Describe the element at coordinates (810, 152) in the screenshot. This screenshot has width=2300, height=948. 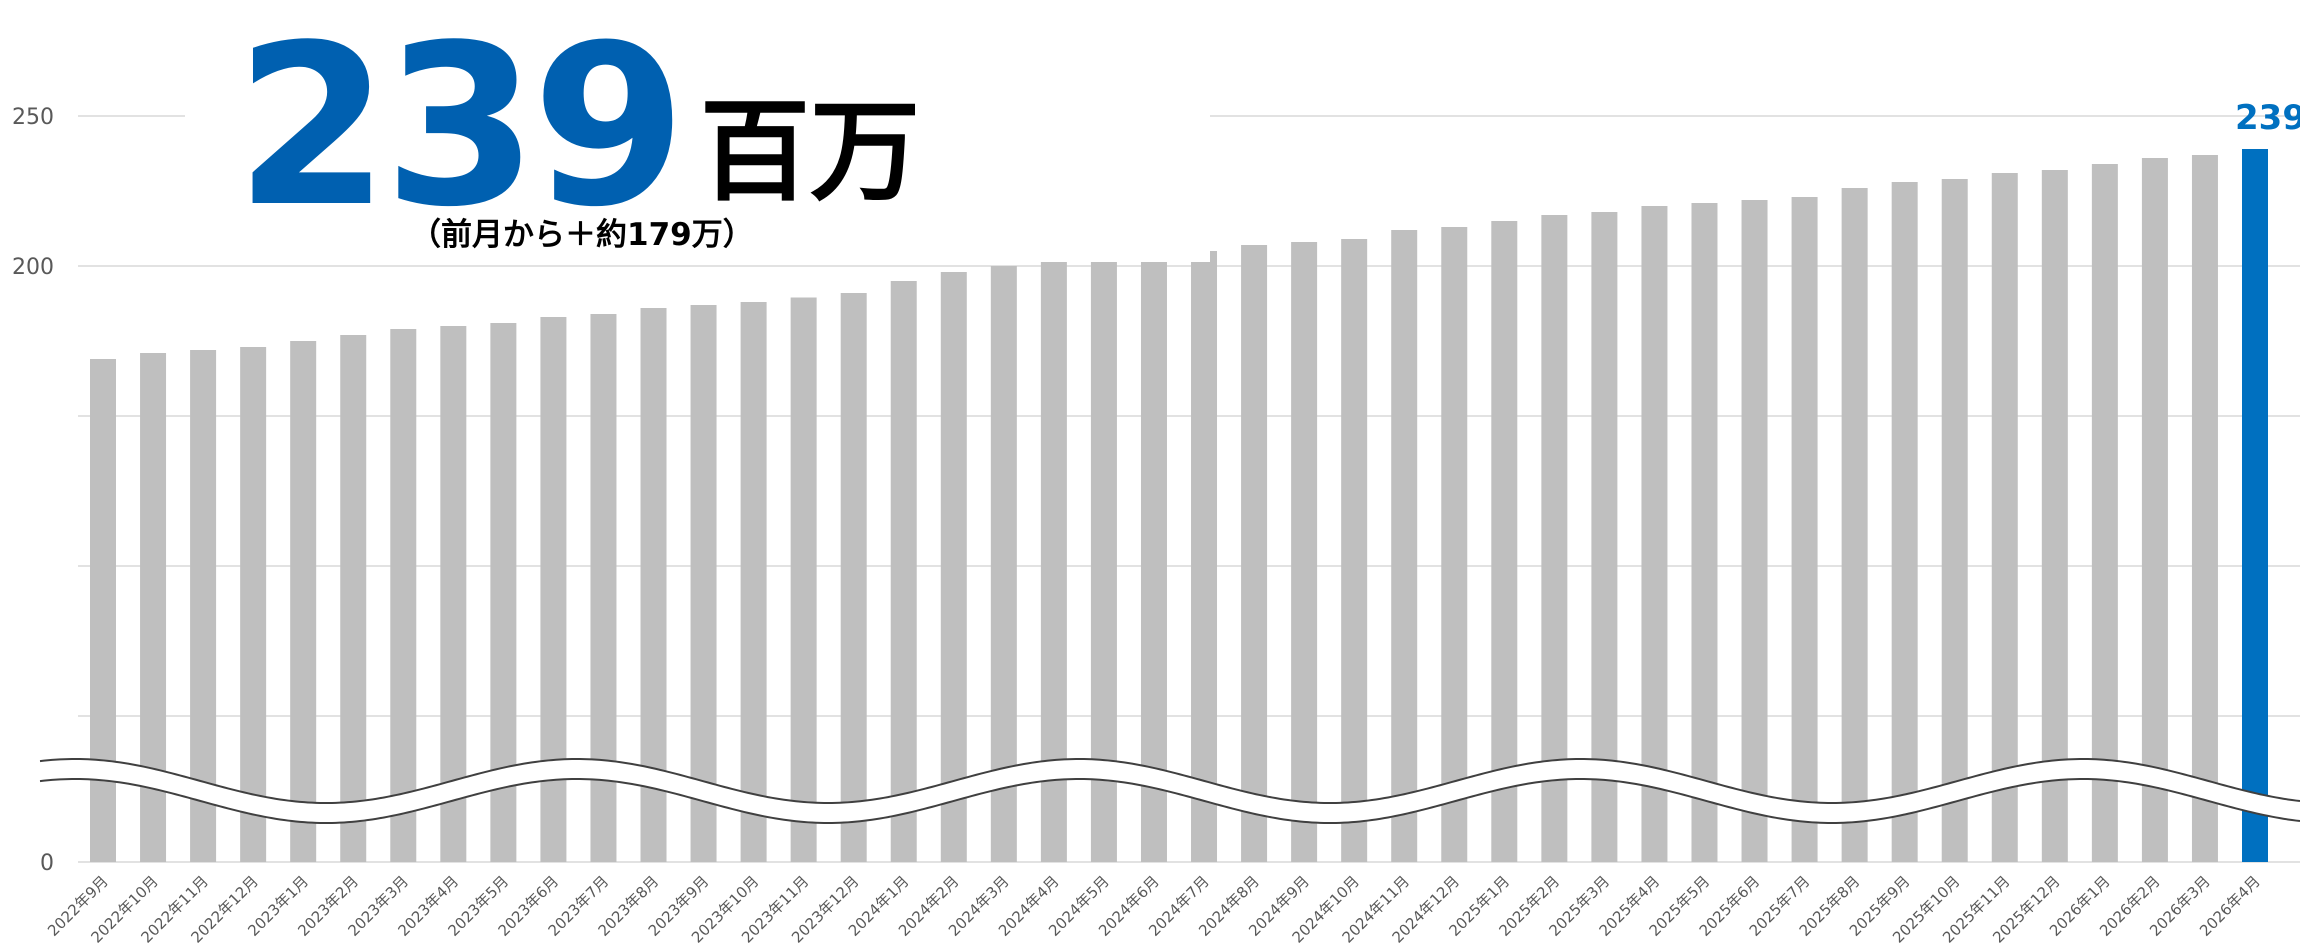
I see `headline-unit: 百万` at that location.